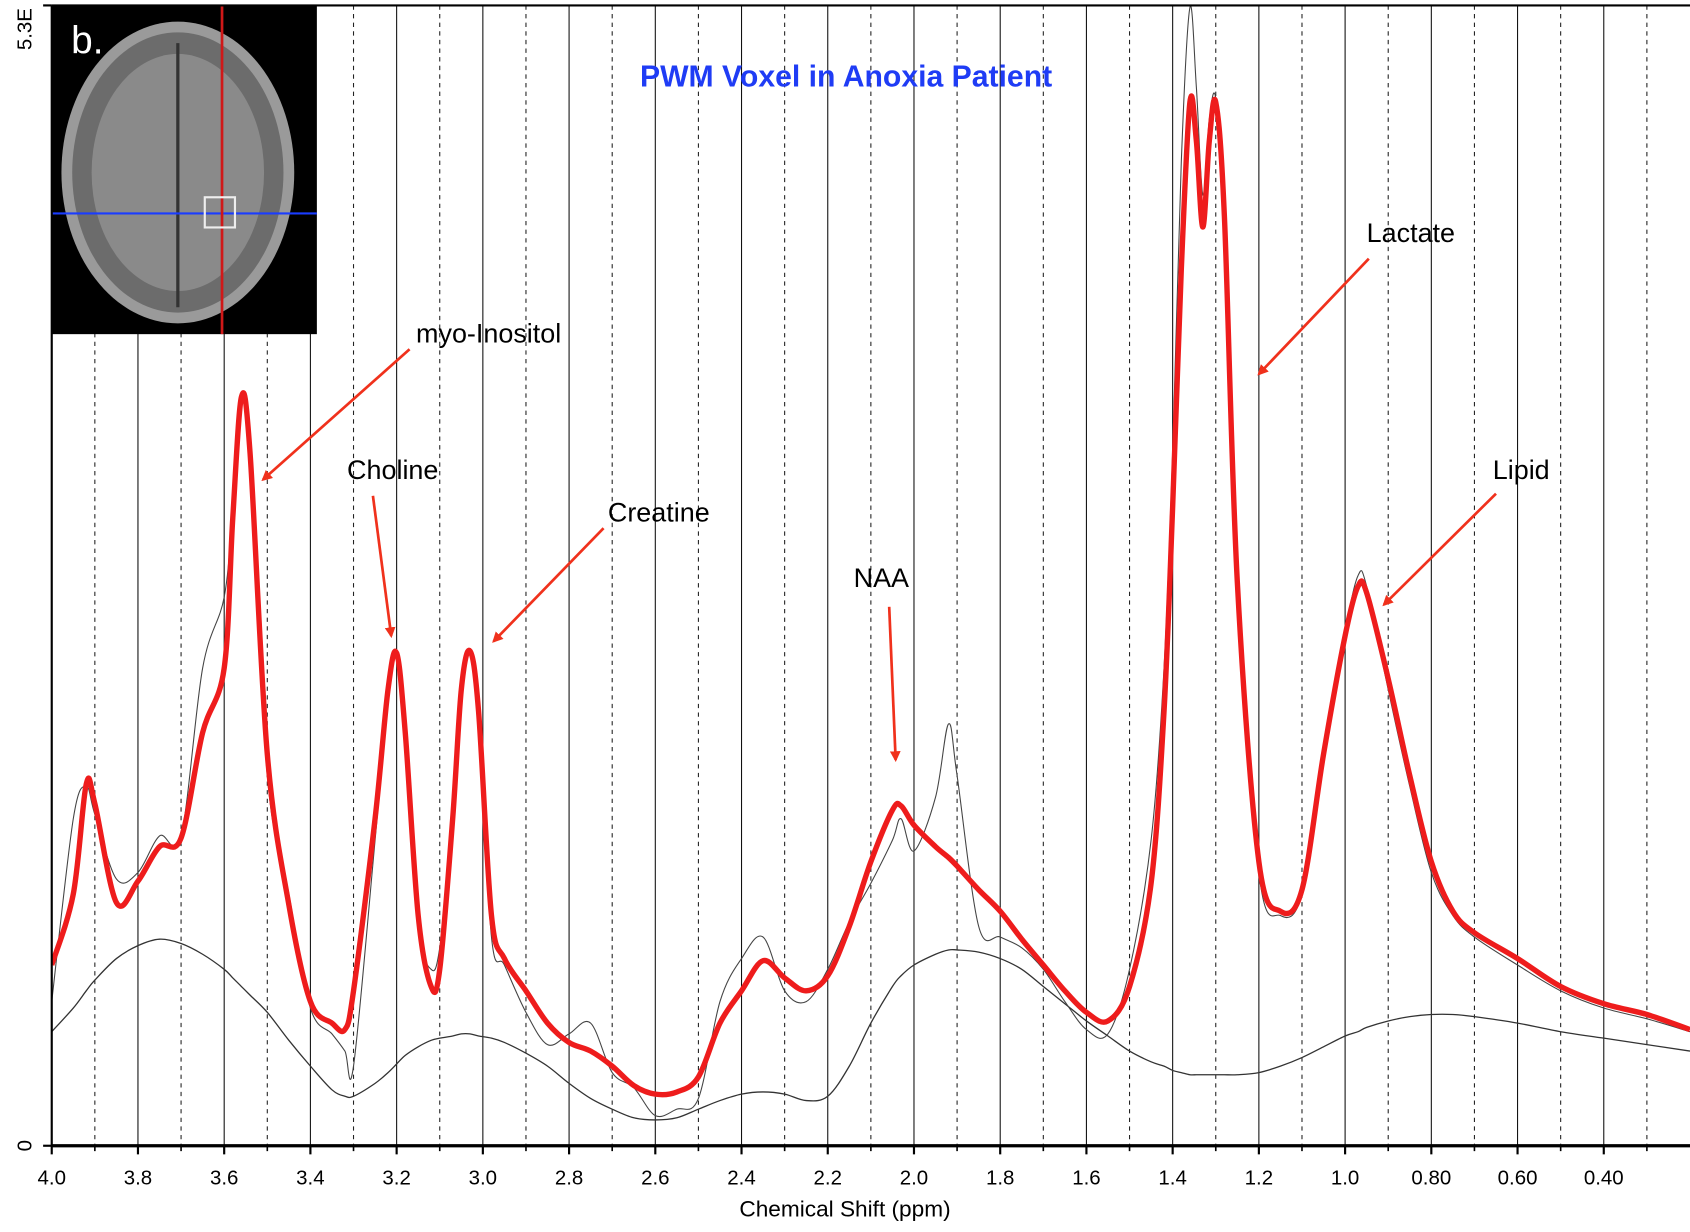 The height and width of the screenshot is (1232, 1690). I want to click on annotation-label: Lactate, so click(1411, 233).